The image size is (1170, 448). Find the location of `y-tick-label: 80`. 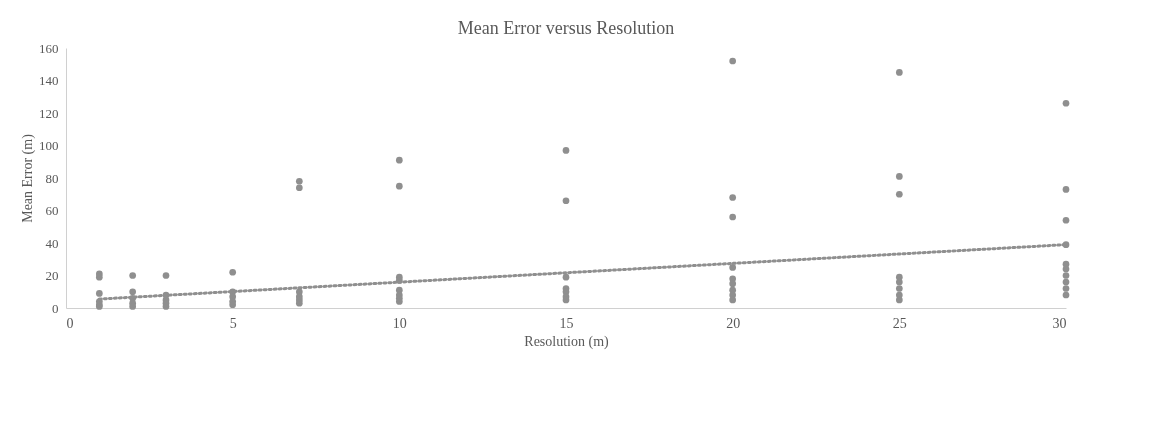

y-tick-label: 80 is located at coordinates (52, 178).